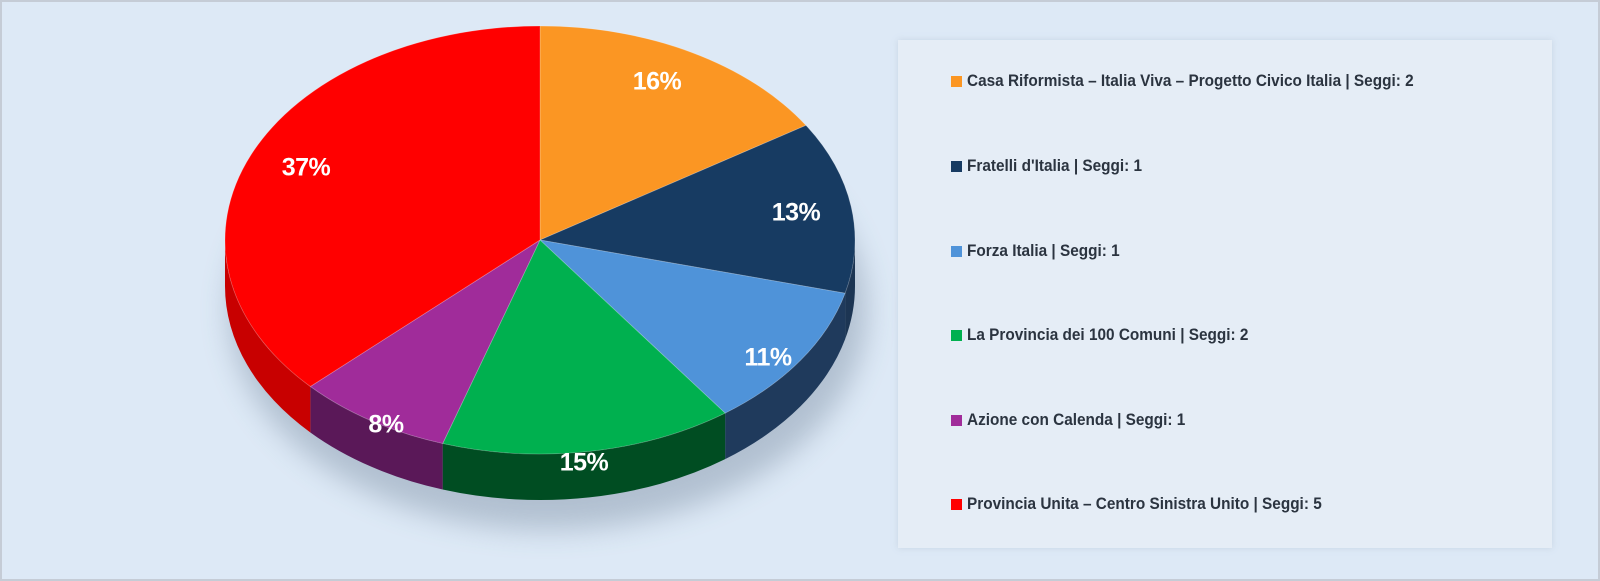 The width and height of the screenshot is (1600, 581). I want to click on slice-label-forza-italia: 11%, so click(768, 357).